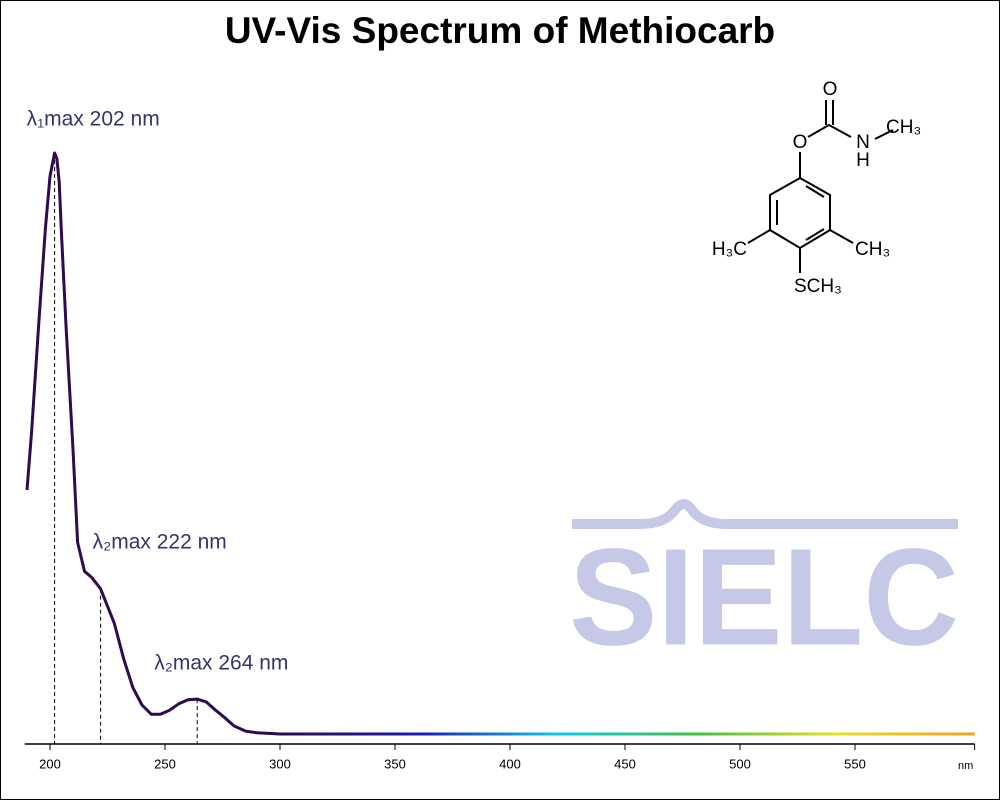 The image size is (1000, 805). What do you see at coordinates (510, 763) in the screenshot?
I see `x-tick-label: 400` at bounding box center [510, 763].